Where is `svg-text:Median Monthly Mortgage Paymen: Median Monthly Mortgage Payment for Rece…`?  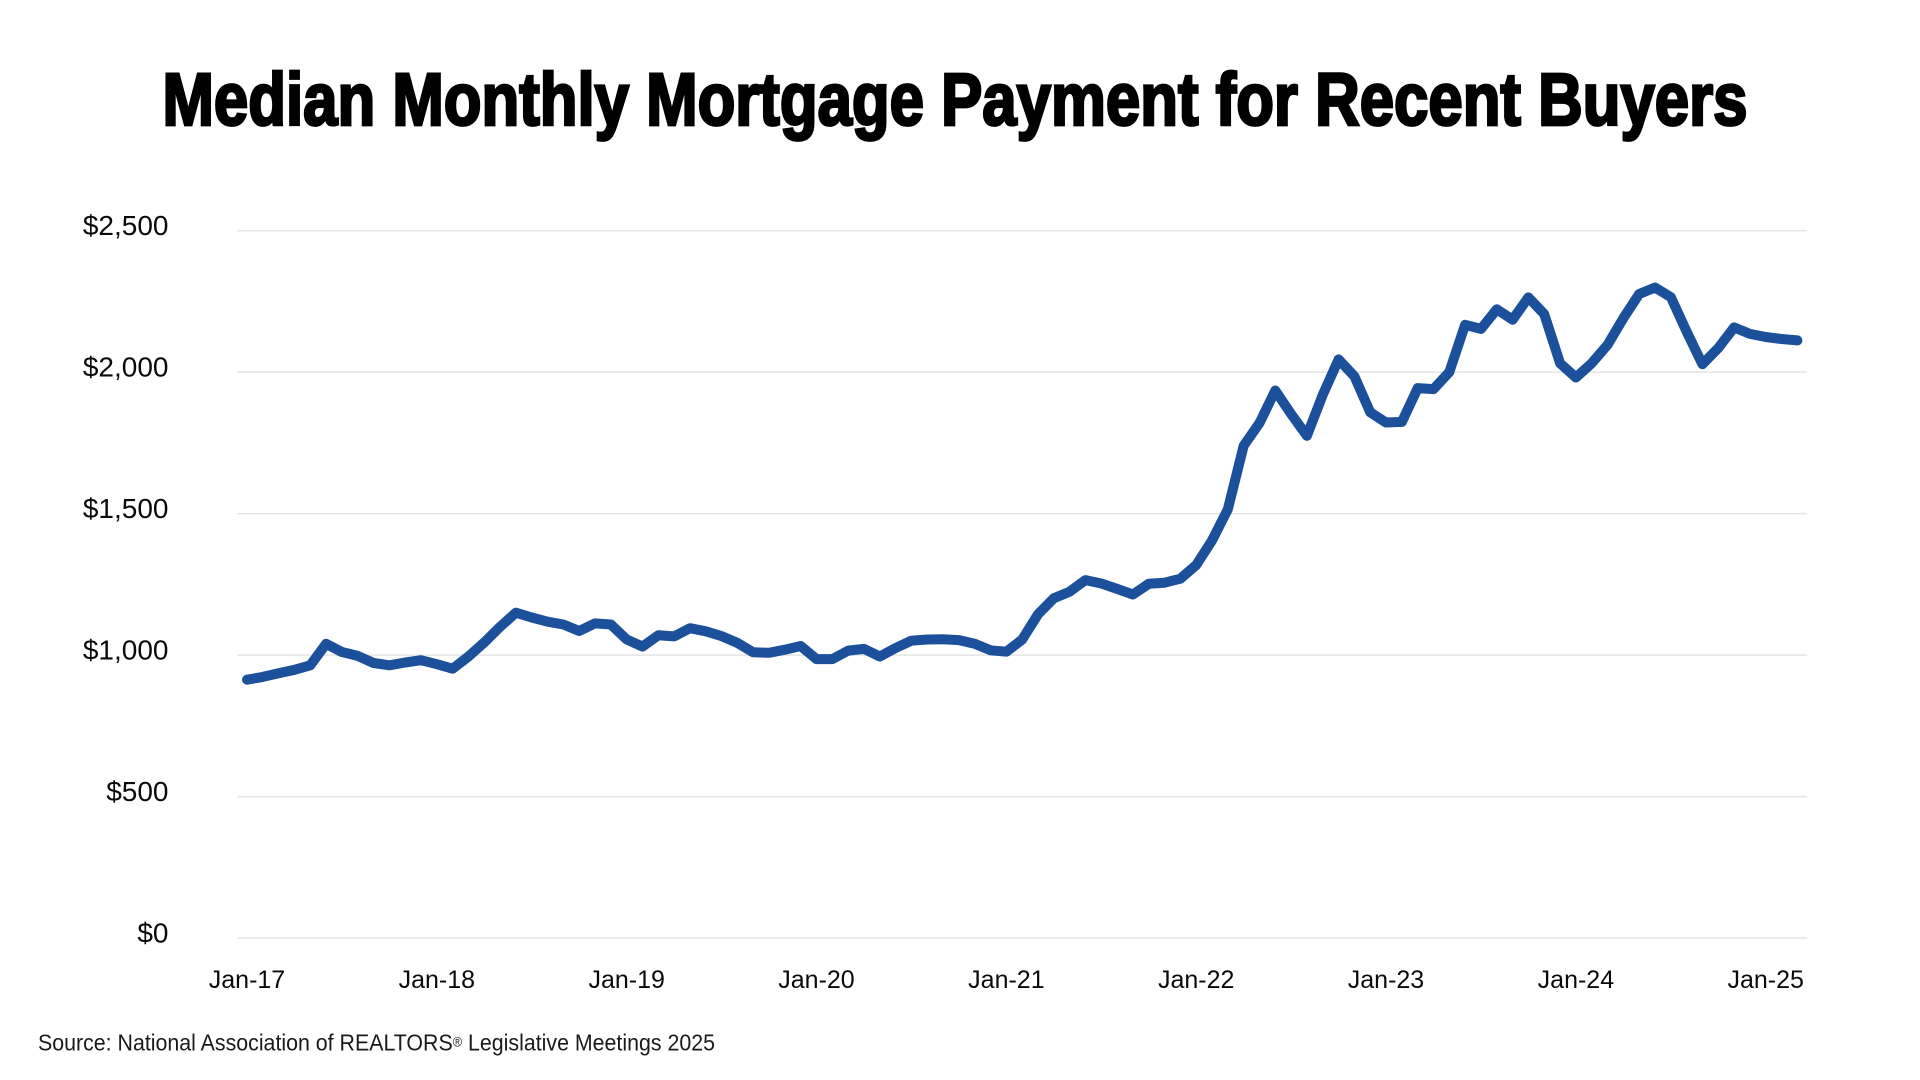
svg-text:Median Monthly Mortgage Paymen: Median Monthly Mortgage Payment for Rece… is located at coordinates (955, 99).